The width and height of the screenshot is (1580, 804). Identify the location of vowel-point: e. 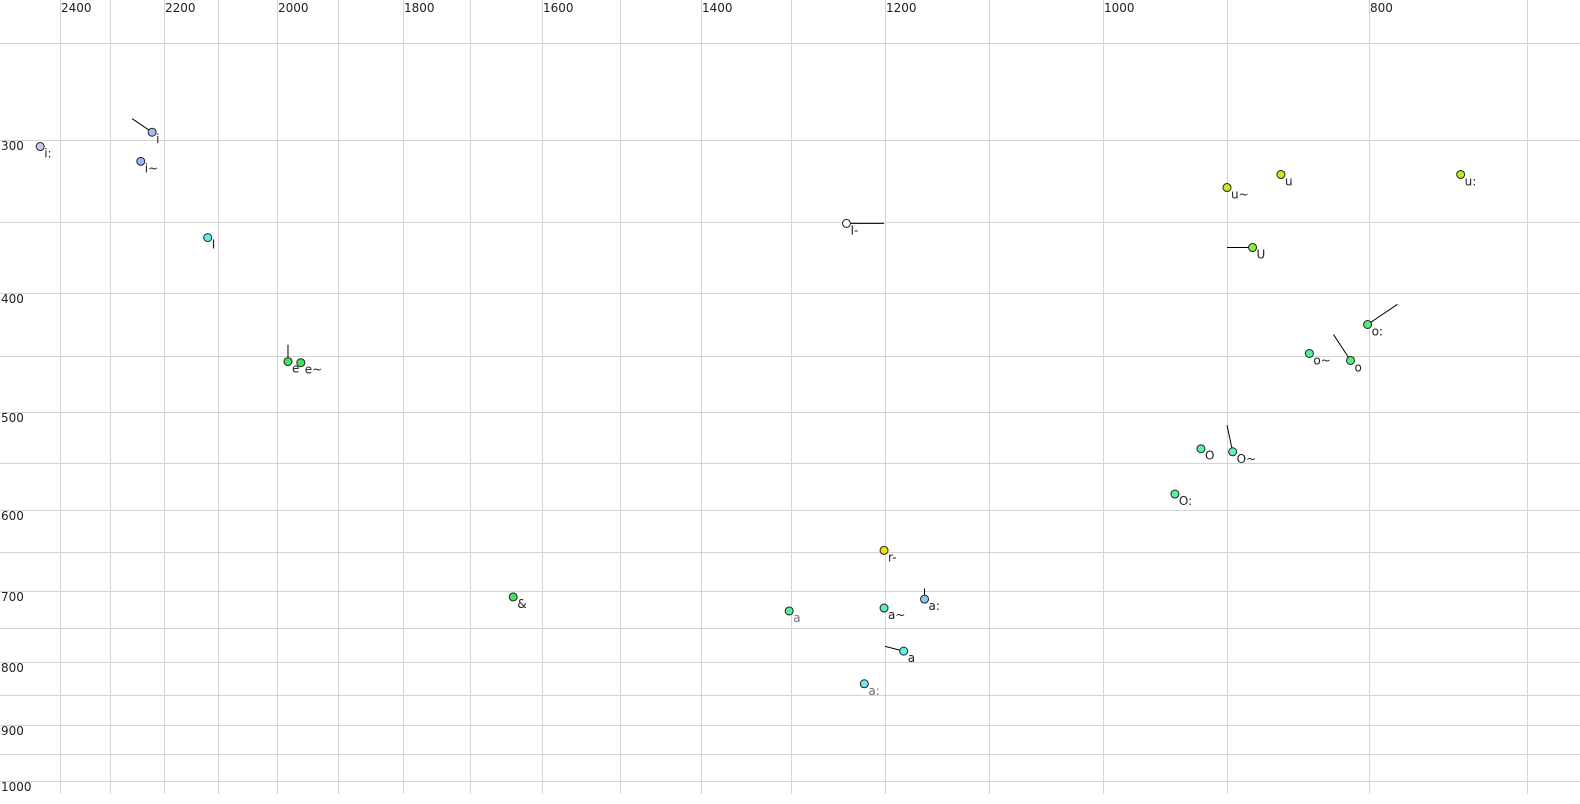
(291, 360).